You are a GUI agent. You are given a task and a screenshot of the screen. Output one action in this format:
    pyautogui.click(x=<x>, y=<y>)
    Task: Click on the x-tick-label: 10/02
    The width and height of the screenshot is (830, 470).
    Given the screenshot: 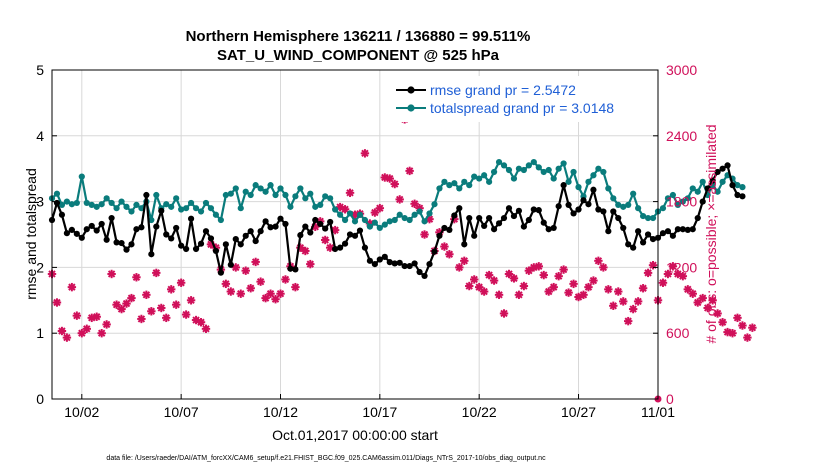 What is the action you would take?
    pyautogui.click(x=81, y=412)
    